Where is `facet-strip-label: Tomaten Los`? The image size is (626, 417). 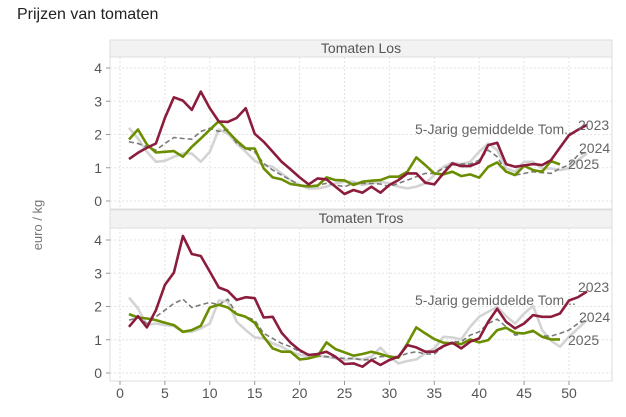
facet-strip-label: Tomaten Los is located at coordinates (361, 48).